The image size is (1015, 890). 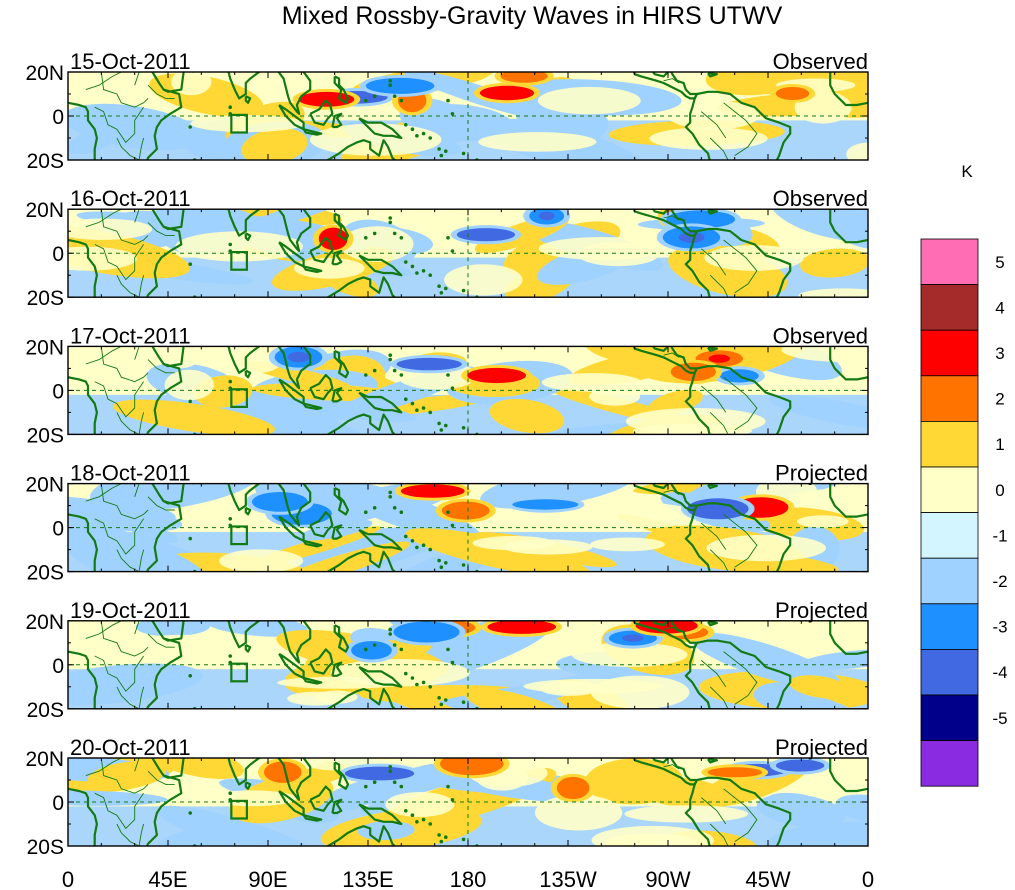 What do you see at coordinates (999, 718) in the screenshot?
I see `colorbar-tick-label: -5` at bounding box center [999, 718].